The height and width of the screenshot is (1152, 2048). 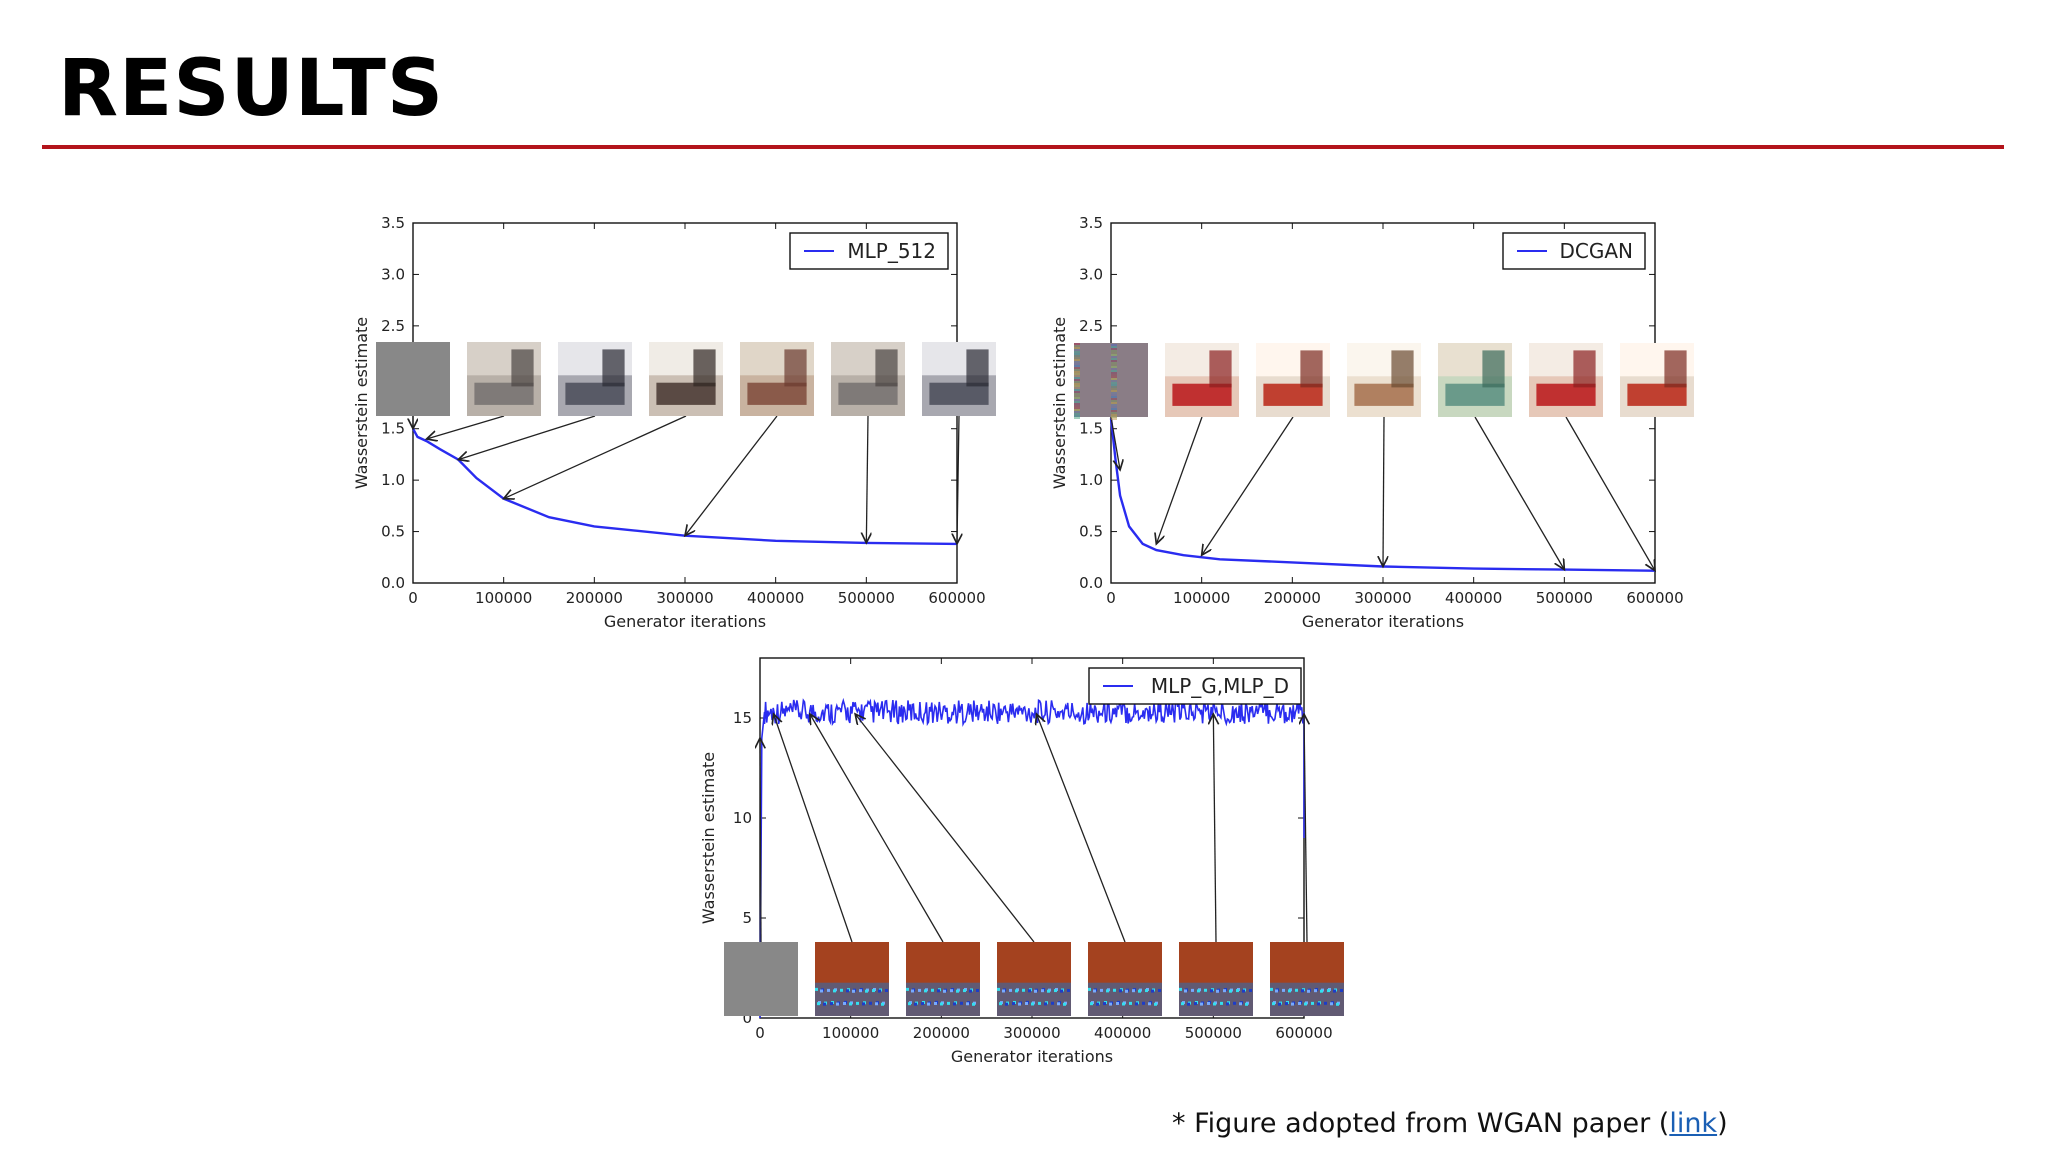 What do you see at coordinates (1292, 598) in the screenshot?
I see `x-tick-label: 200000` at bounding box center [1292, 598].